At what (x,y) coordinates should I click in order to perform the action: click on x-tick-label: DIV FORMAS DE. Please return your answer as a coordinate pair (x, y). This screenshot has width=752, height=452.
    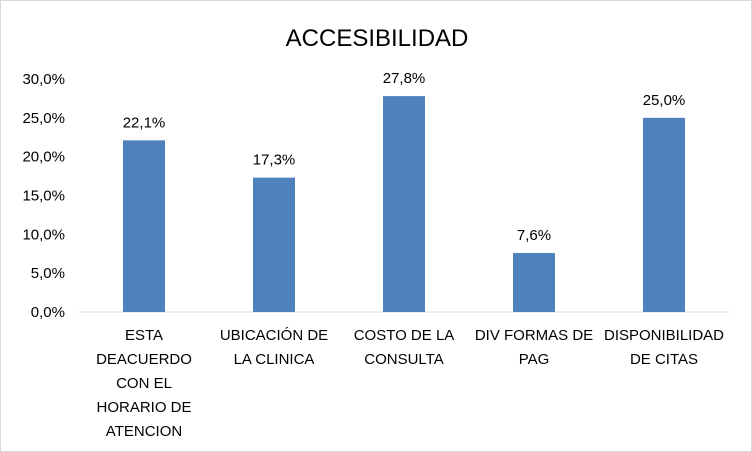
    Looking at the image, I should click on (534, 335).